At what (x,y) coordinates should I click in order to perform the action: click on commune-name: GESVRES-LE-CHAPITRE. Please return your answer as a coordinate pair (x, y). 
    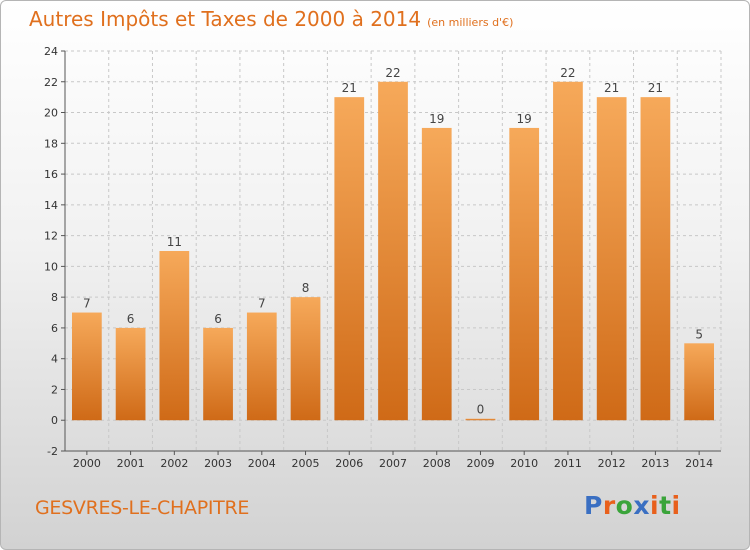
    Looking at the image, I should click on (142, 508).